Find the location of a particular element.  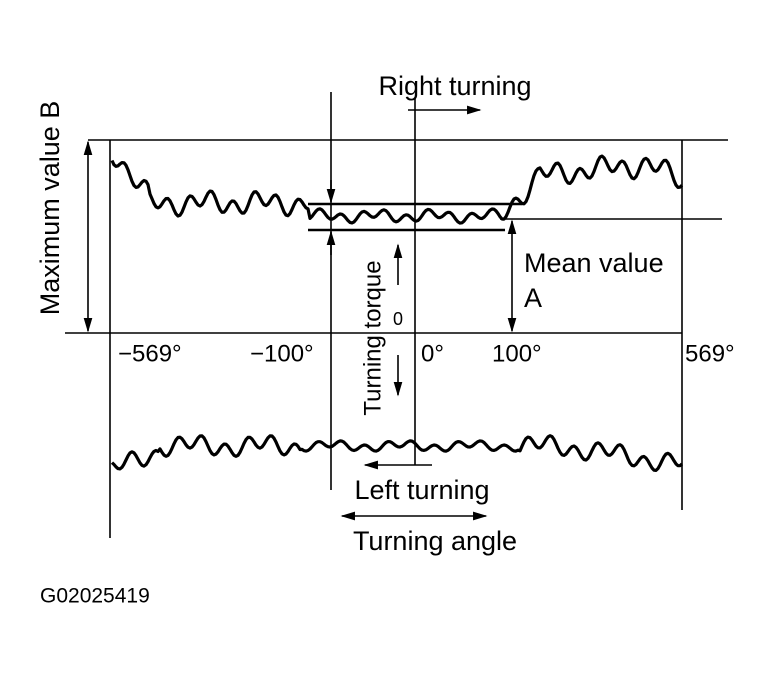

maximum-value-label: Maximum value B is located at coordinates (50, 208).